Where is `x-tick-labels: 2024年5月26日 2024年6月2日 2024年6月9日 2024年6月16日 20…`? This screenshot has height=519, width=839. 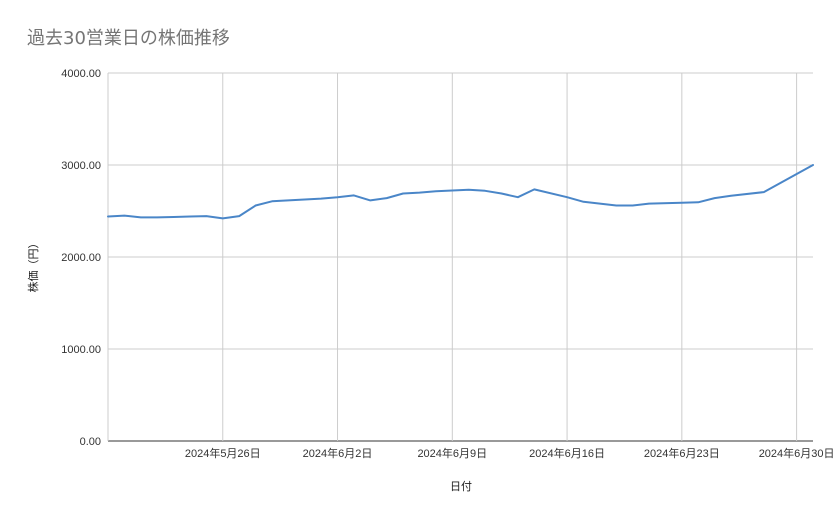
x-tick-labels: 2024年5月26日 2024年6月2日 2024年6月9日 2024年6月16日 20… is located at coordinates (510, 453).